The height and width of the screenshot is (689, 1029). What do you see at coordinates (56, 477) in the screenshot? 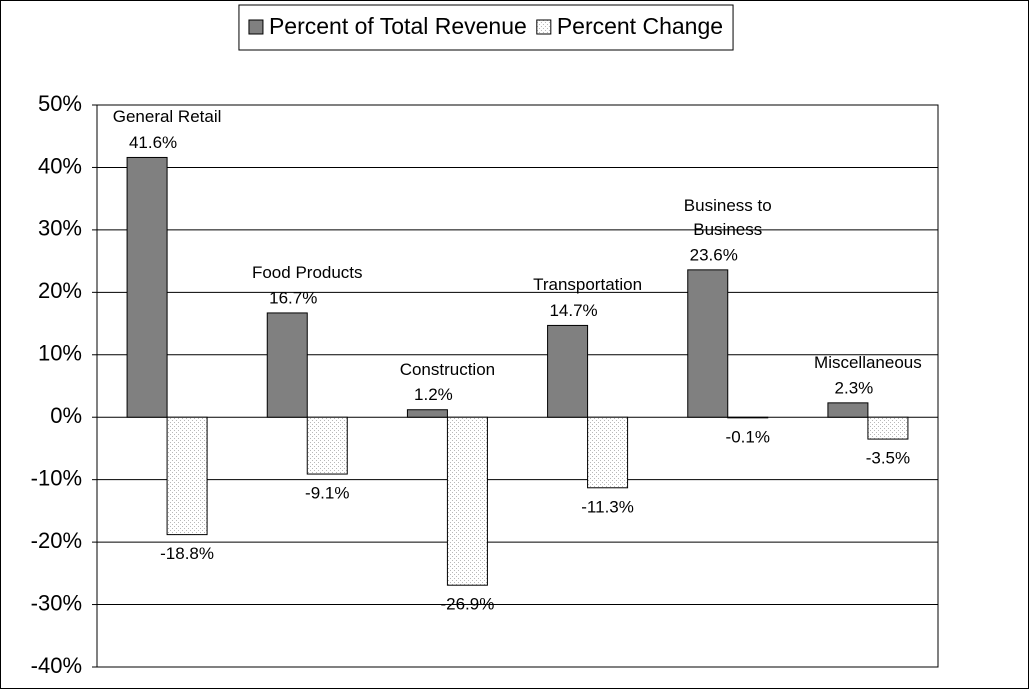
I see `y-tick-label: -10%` at bounding box center [56, 477].